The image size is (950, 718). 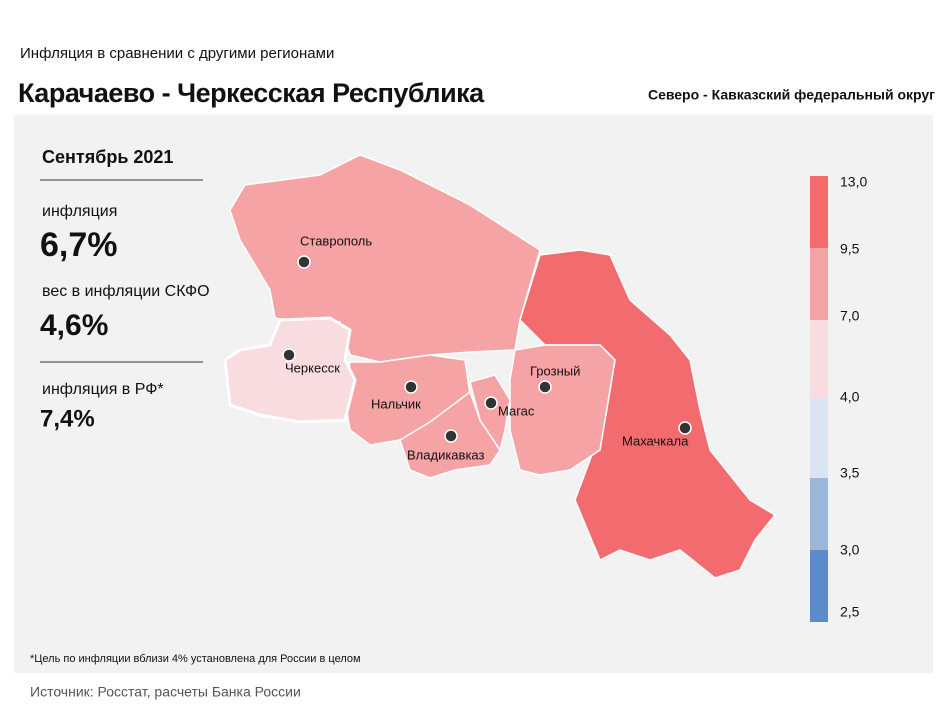 What do you see at coordinates (79, 211) in the screenshot?
I see `item-label: инфляция` at bounding box center [79, 211].